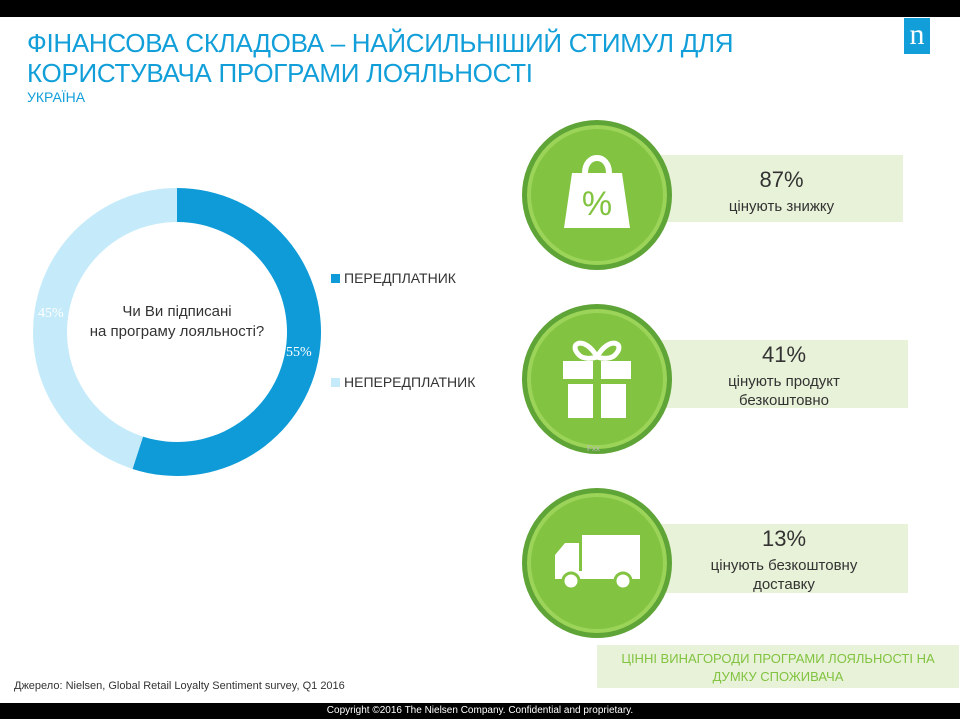 The width and height of the screenshot is (960, 719). I want to click on reward-card-free-delivery: 13% цінують безкоштовну доставку, so click(784, 558).